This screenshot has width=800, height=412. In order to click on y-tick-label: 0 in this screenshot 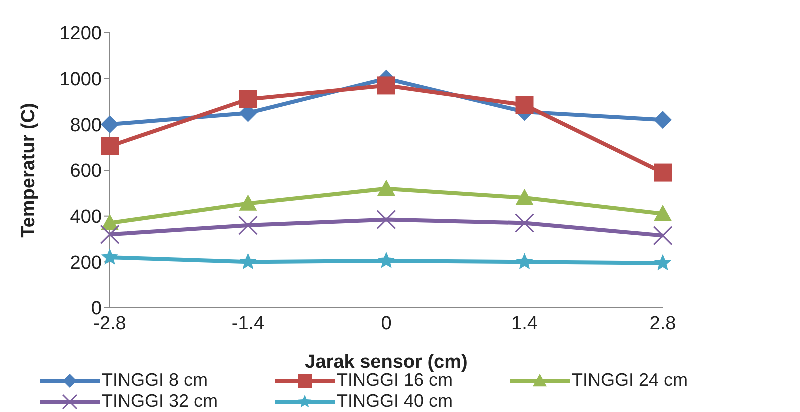, I will do `click(96, 309)`.